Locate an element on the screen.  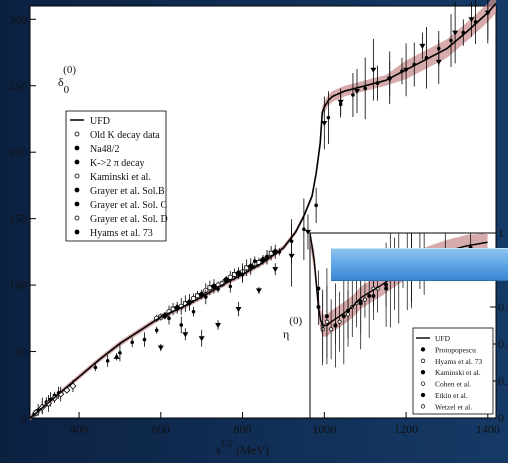
legend-item: Grayer et al. Sol.B is located at coordinates (127, 191).